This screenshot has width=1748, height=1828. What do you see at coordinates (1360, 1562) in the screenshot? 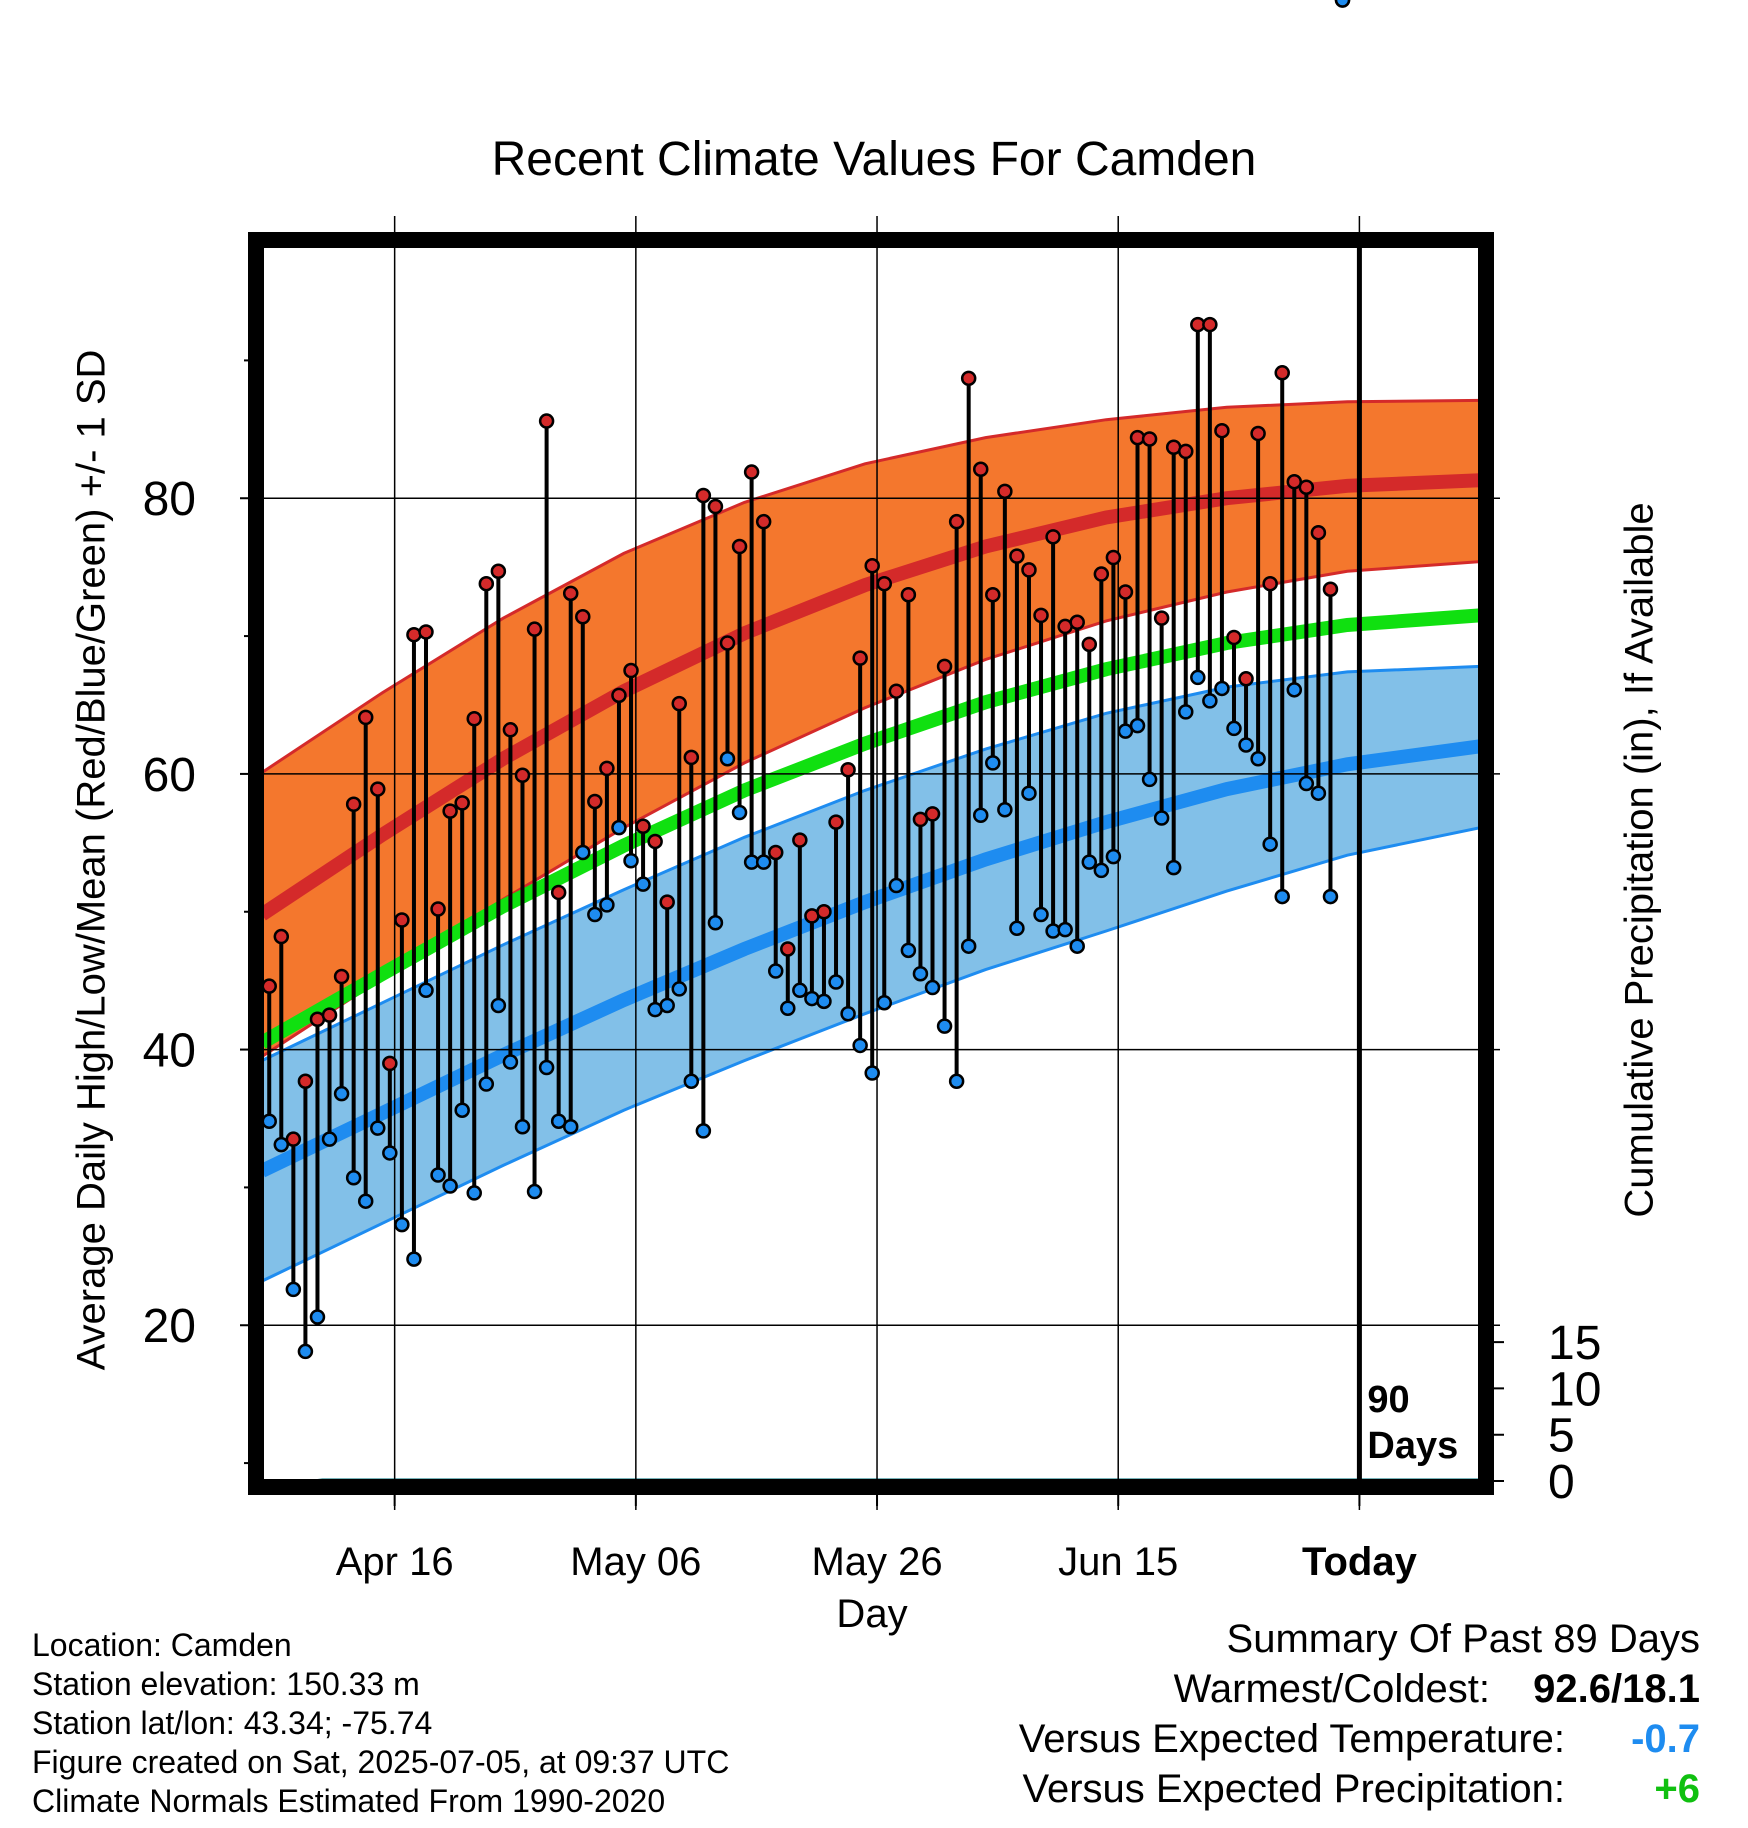
I see `x-tick-label: Today` at bounding box center [1360, 1562].